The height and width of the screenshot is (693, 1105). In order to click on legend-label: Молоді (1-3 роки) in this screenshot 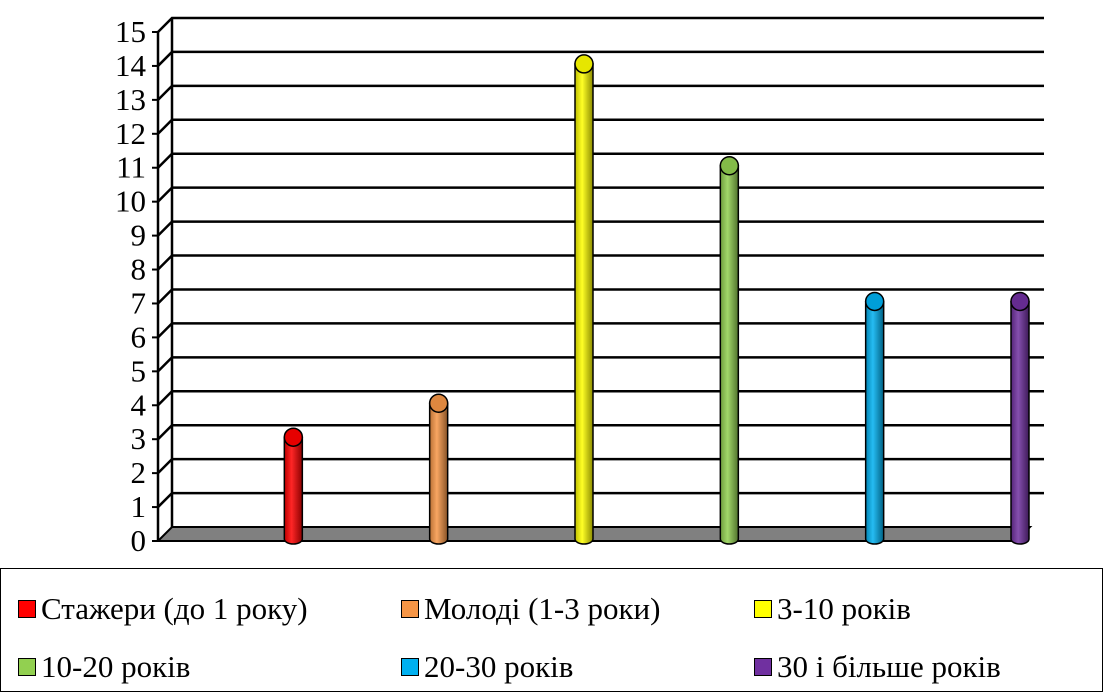, I will do `click(542, 608)`.